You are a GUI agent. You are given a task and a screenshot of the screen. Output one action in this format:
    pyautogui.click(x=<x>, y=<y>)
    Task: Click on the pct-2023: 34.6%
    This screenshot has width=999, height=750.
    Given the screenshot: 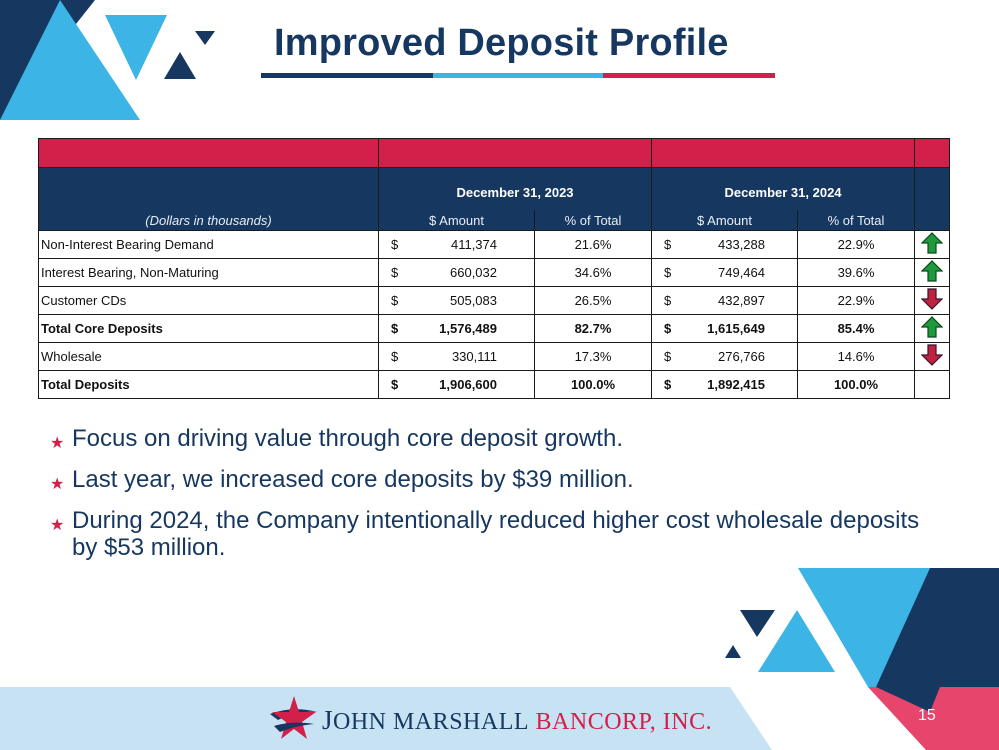 What is the action you would take?
    pyautogui.click(x=593, y=272)
    